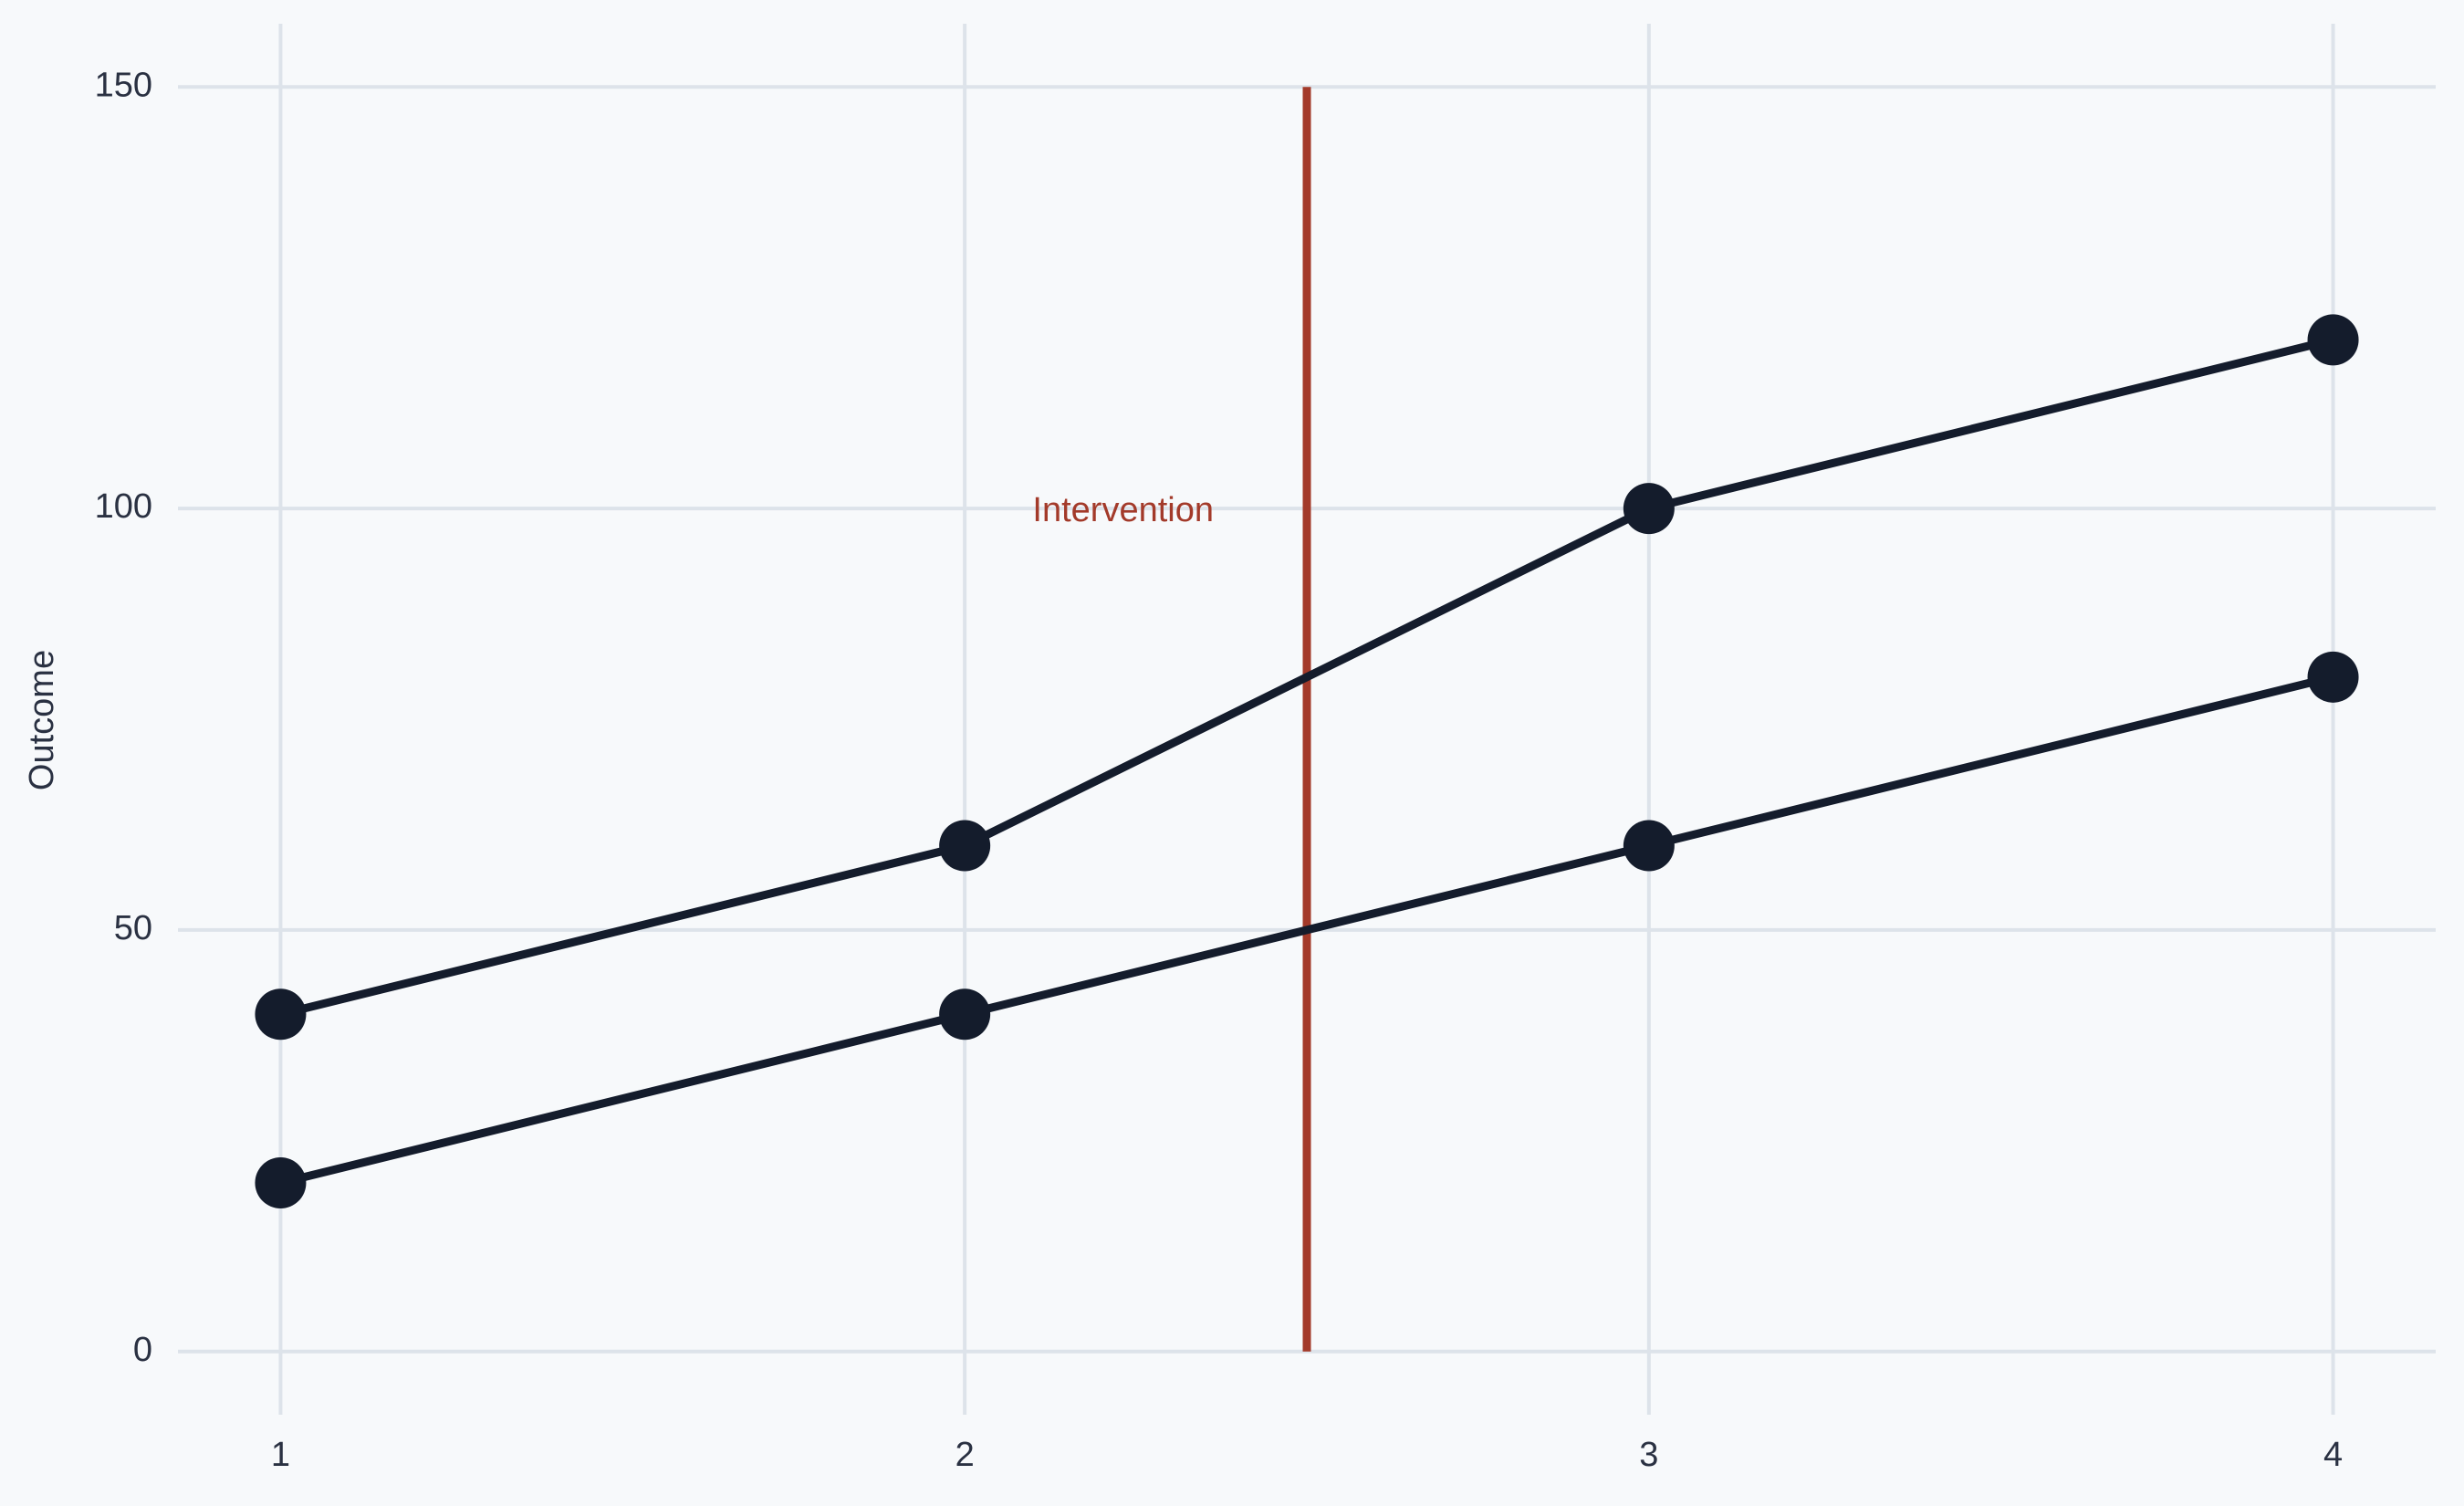 This screenshot has width=2464, height=1506. What do you see at coordinates (2333, 1455) in the screenshot?
I see `x-tick-label: 4` at bounding box center [2333, 1455].